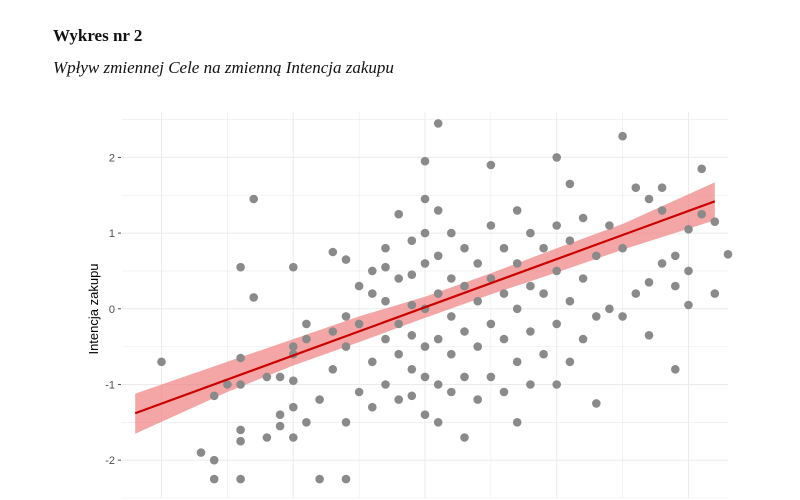 Image resolution: width=800 pixels, height=500 pixels. What do you see at coordinates (98, 35) in the screenshot?
I see `figure-number: Wykres nr 2` at bounding box center [98, 35].